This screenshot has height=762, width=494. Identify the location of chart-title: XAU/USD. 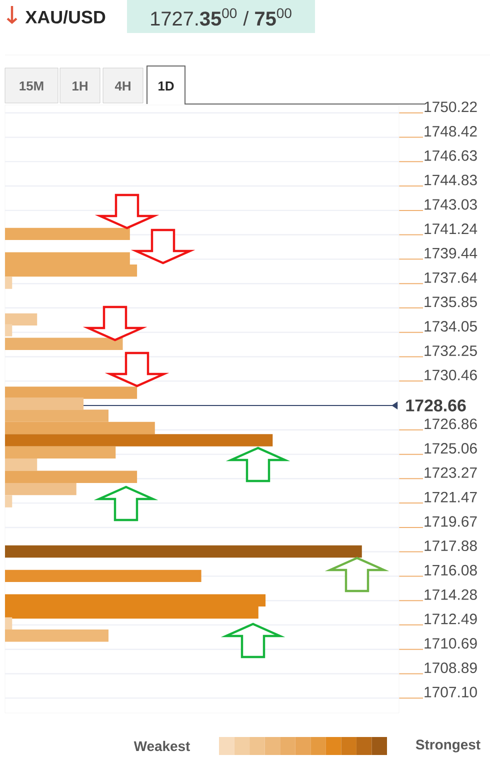
(65, 17).